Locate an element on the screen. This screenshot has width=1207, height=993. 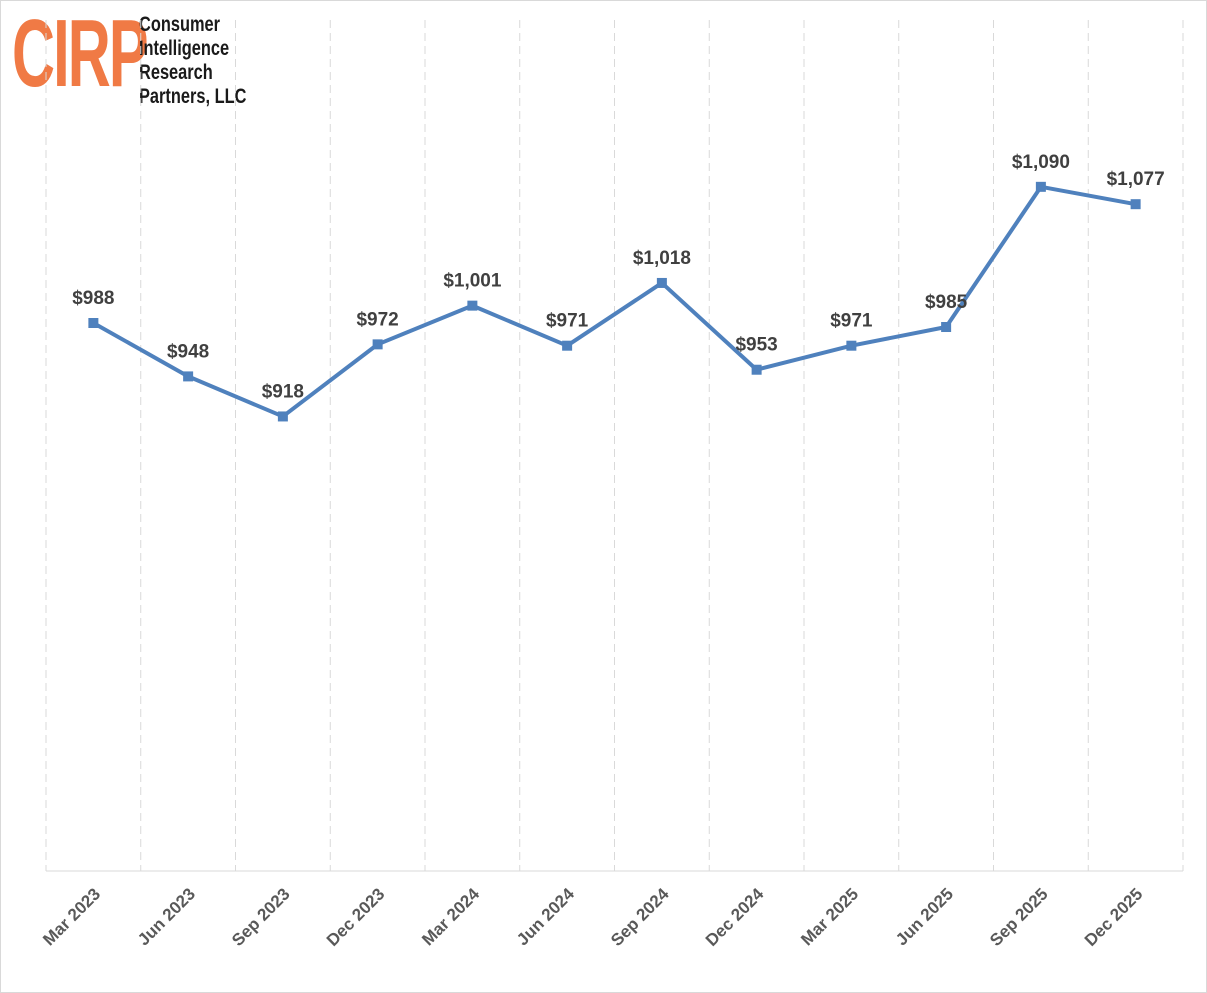
data-label: $1,018 is located at coordinates (662, 258).